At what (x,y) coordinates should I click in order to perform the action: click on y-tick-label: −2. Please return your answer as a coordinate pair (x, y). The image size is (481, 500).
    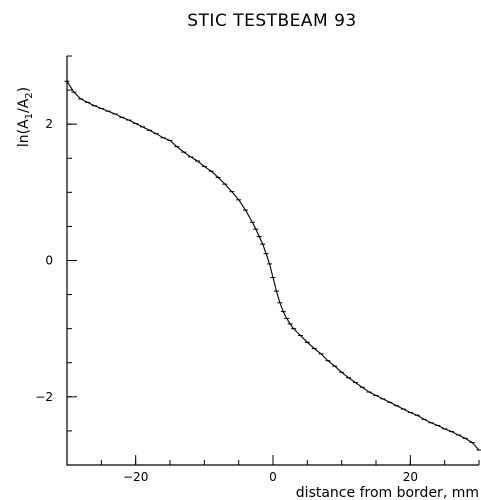
    Looking at the image, I should click on (44, 397).